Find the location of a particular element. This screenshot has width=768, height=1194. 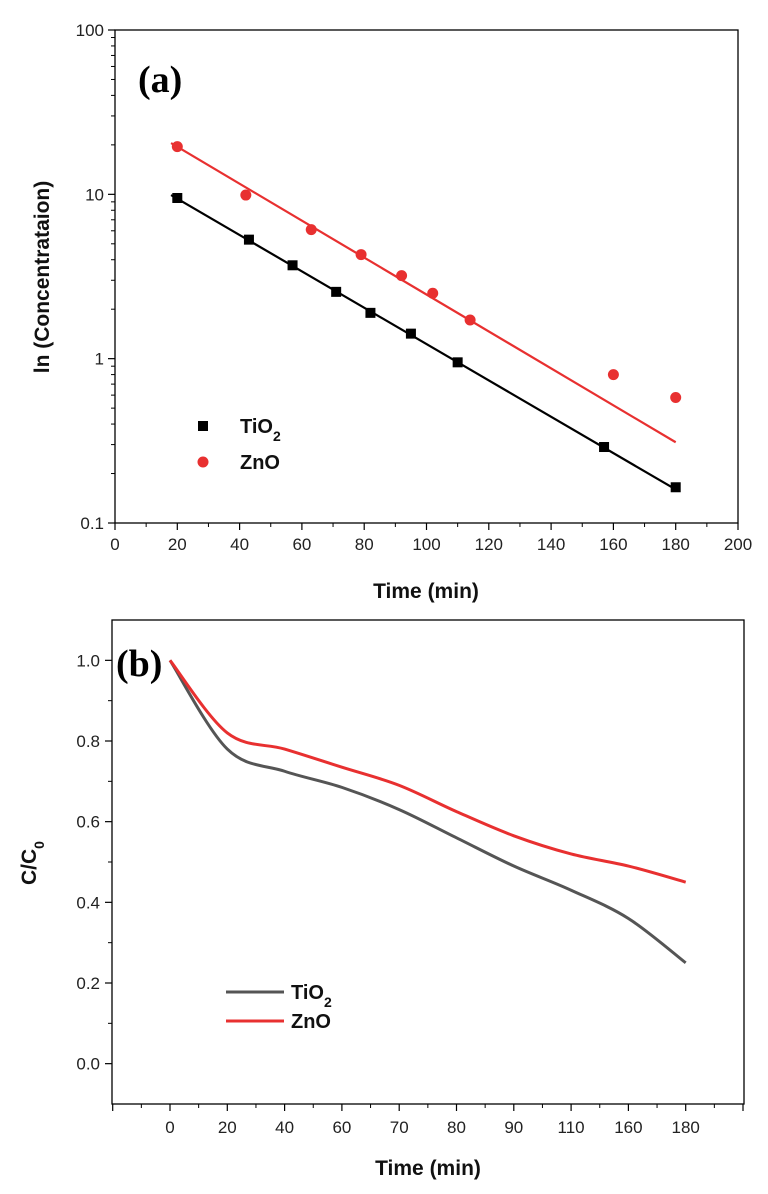

x-tick-label-a: 100 is located at coordinates (426, 544).